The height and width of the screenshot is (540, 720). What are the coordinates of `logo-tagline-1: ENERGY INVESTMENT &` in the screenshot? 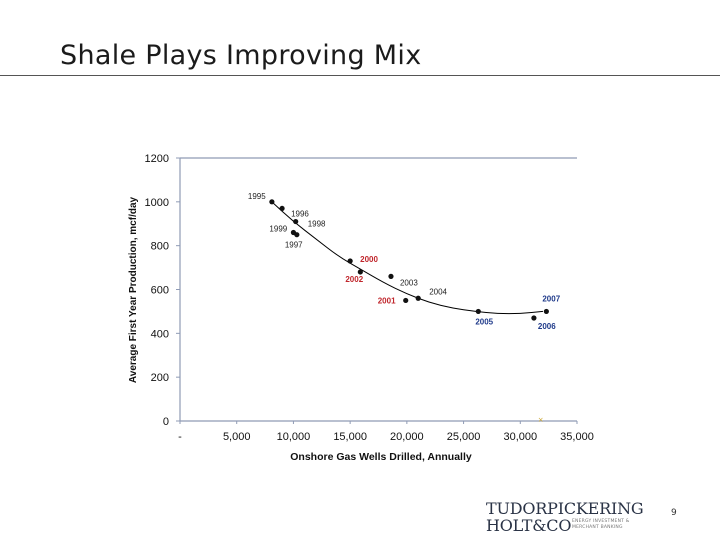 It's located at (601, 521).